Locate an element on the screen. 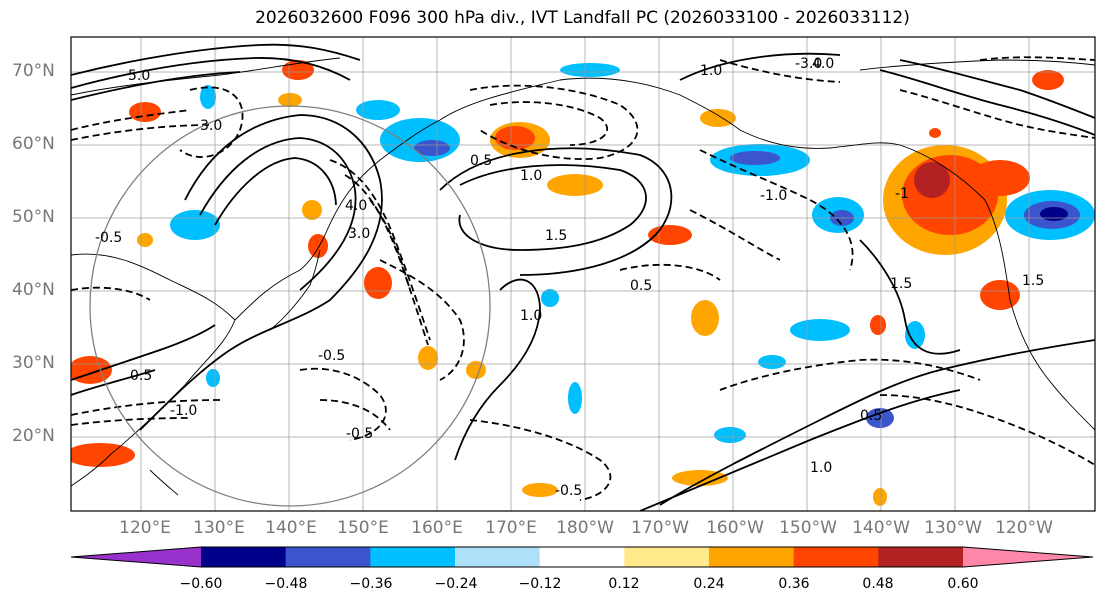 The width and height of the screenshot is (1105, 604). lon-label: 150°E is located at coordinates (363, 528).